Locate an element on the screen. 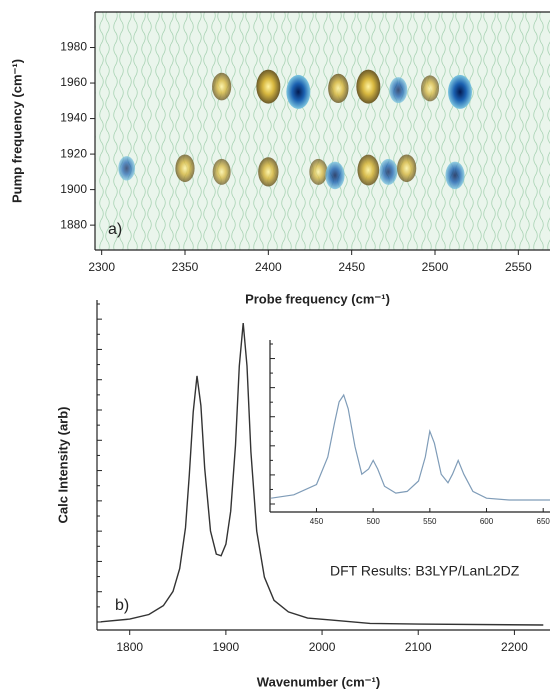 The width and height of the screenshot is (550, 695). y-tick-label: 1980 is located at coordinates (73, 47).